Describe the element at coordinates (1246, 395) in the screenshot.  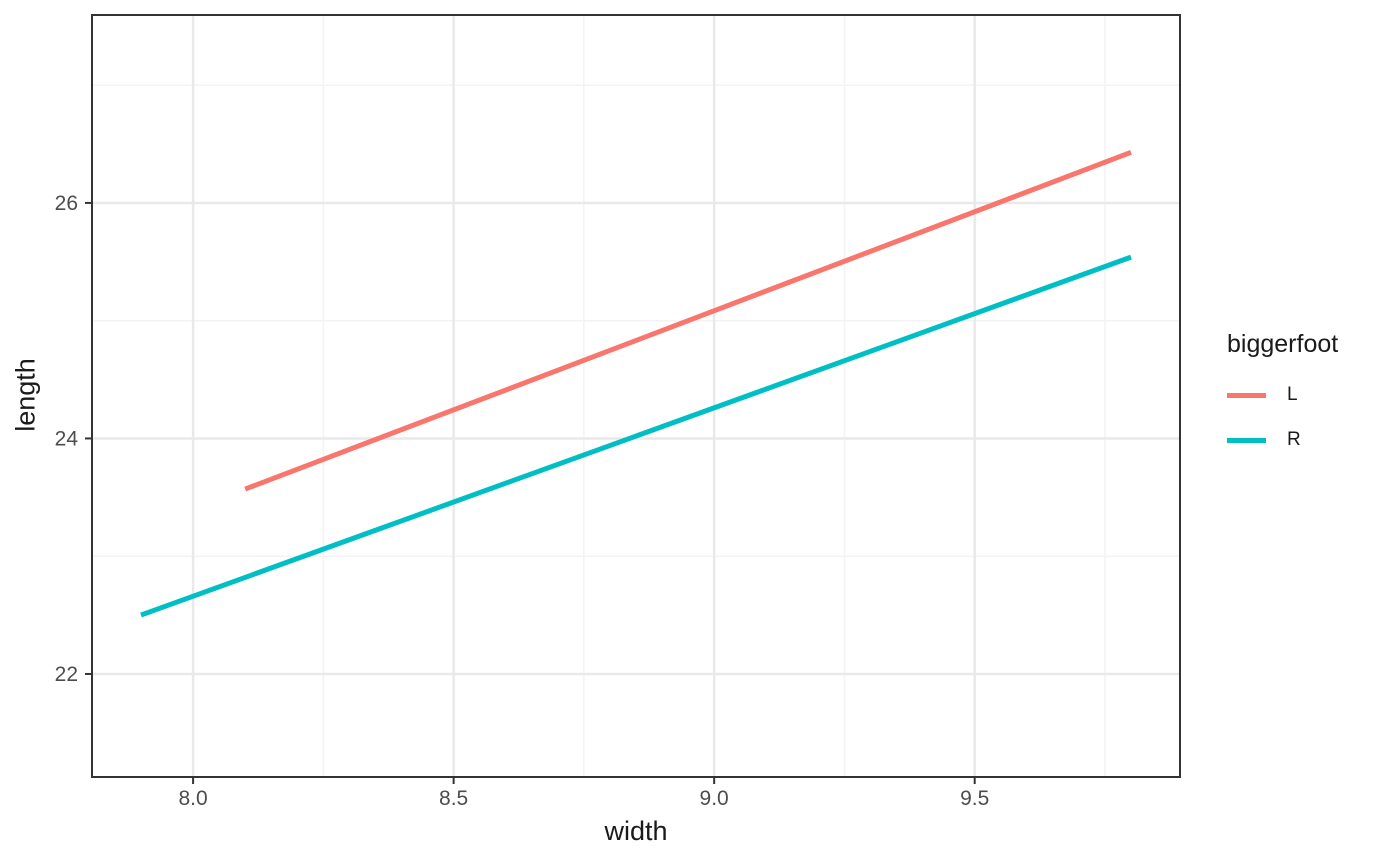
I see `legend-key-line-L` at that location.